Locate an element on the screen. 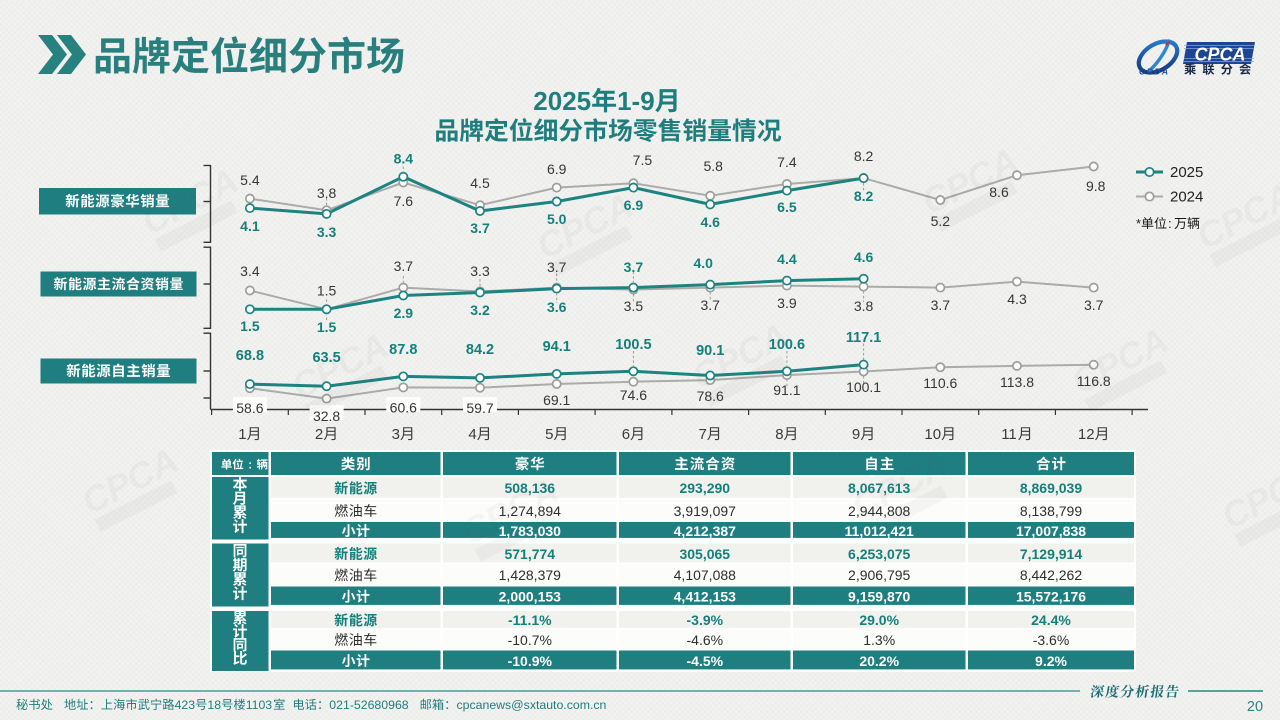 The image size is (1280, 720). svg-text: 17,007,838 is located at coordinates (1051, 531).